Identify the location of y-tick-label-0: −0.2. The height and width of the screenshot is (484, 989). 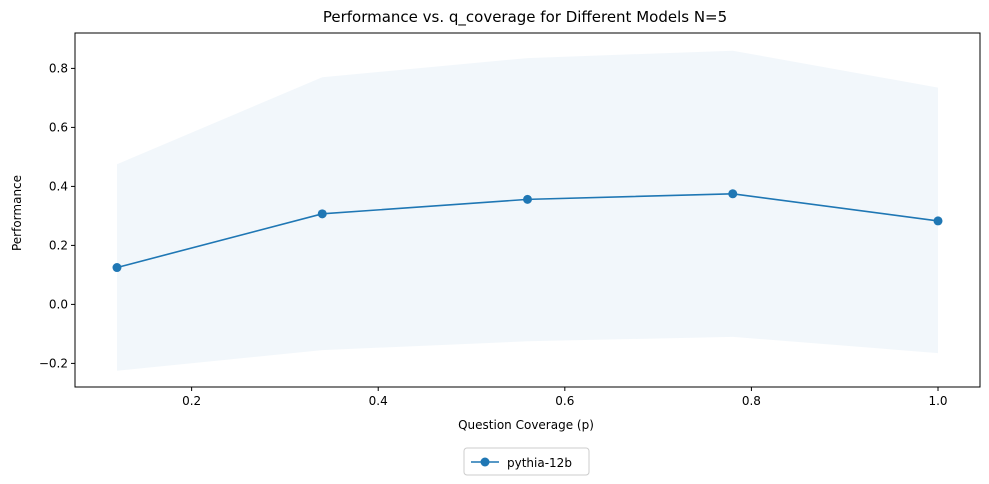
(53, 363).